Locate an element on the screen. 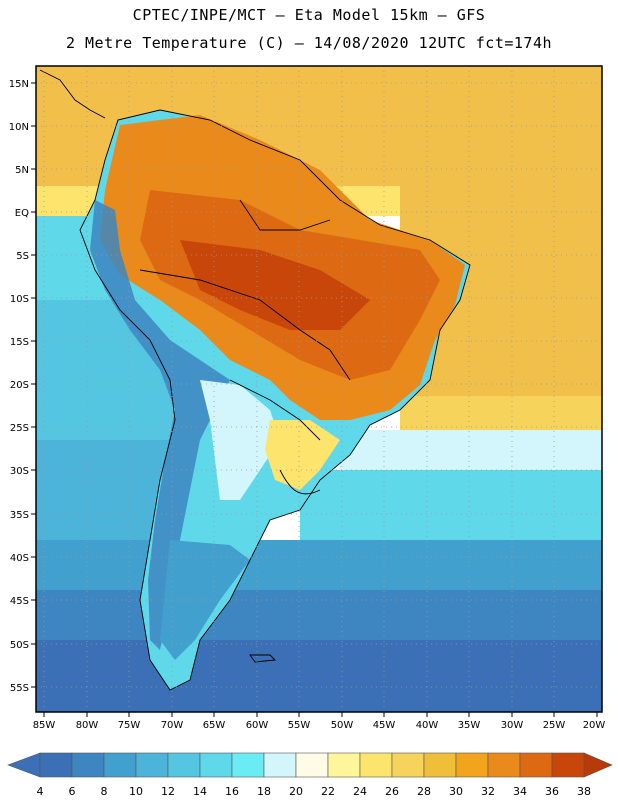 Image resolution: width=618 pixels, height=804 pixels. colorbar-label: 18 is located at coordinates (264, 791).